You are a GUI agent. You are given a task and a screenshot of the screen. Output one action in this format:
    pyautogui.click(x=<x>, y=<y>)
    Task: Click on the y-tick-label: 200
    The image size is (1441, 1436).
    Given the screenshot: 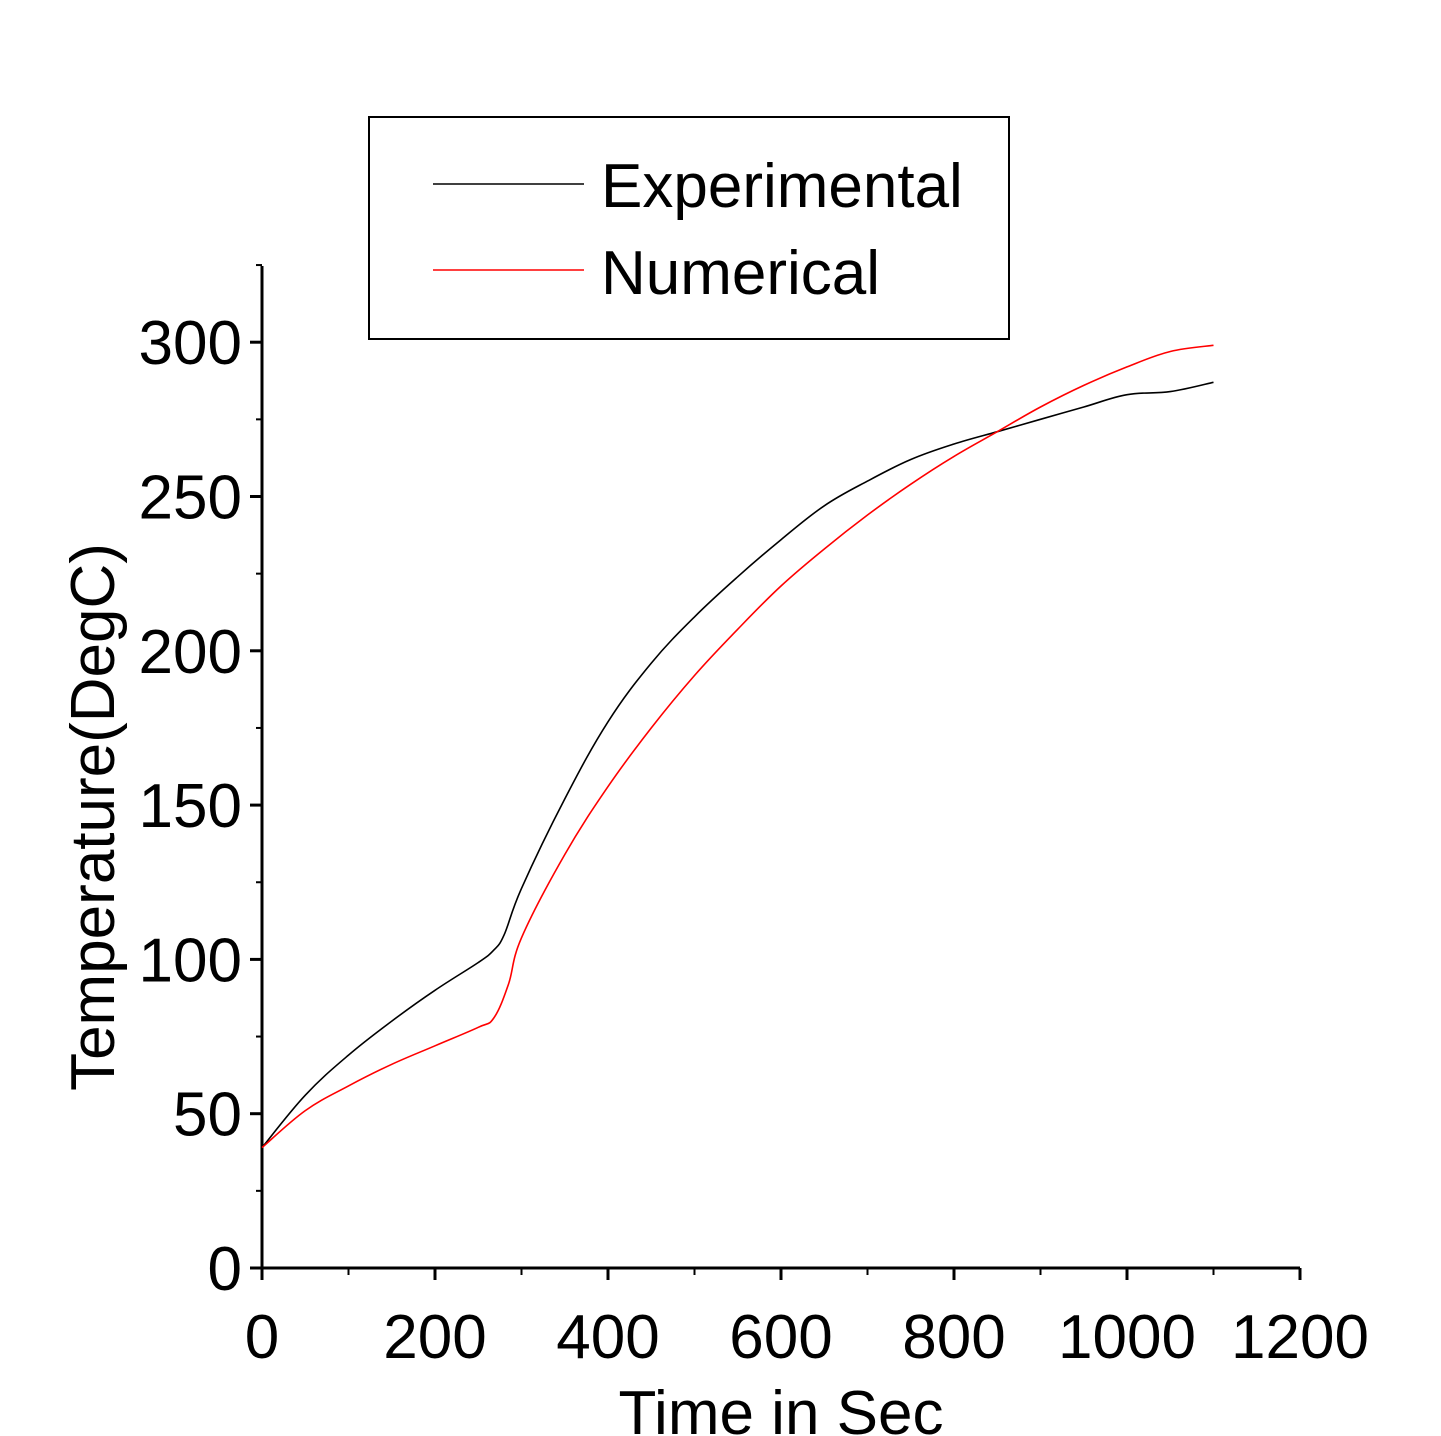 What is the action you would take?
    pyautogui.click(x=190, y=652)
    